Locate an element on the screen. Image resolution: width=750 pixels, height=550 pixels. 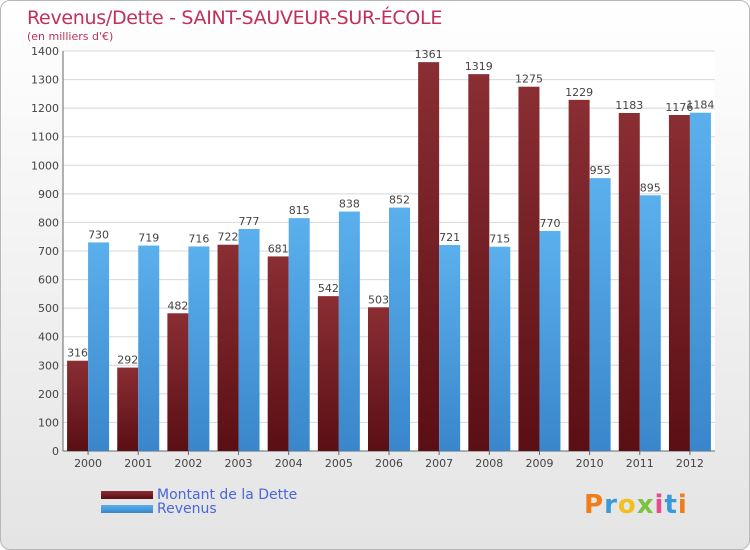
bar-debt-2011 is located at coordinates (629, 282).